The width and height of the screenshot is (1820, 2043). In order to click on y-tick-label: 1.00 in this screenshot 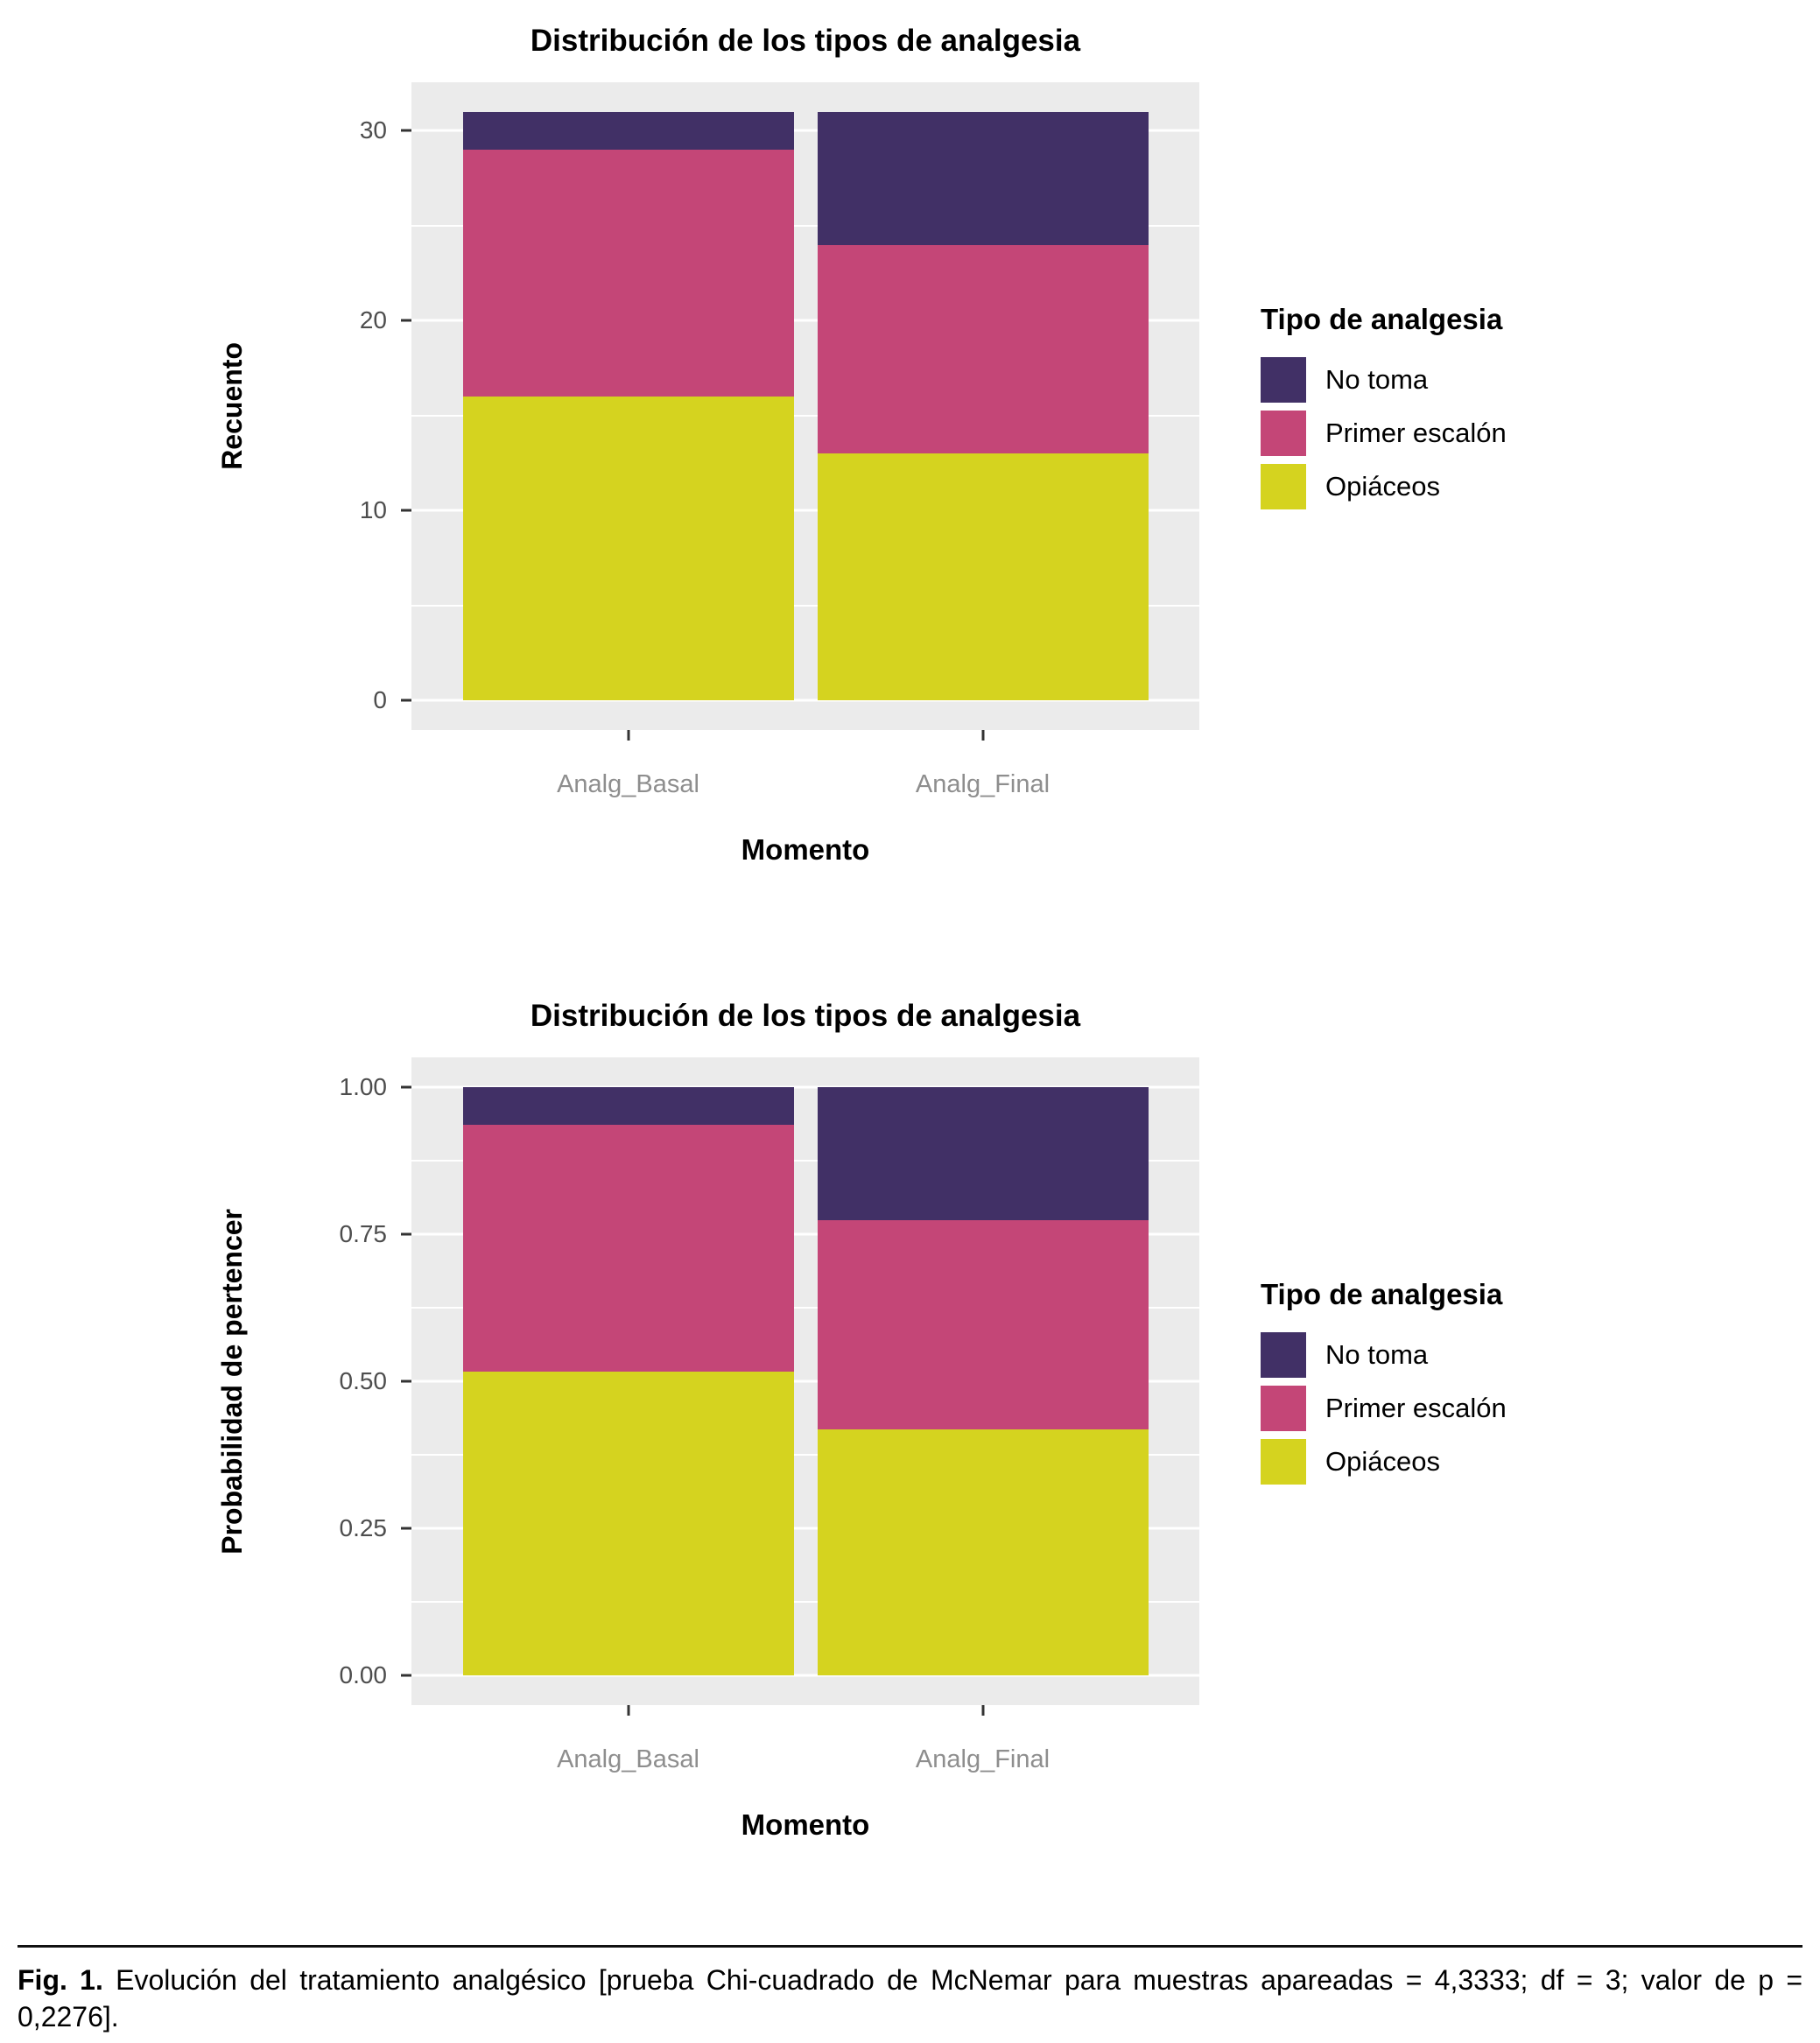, I will do `click(363, 1086)`.